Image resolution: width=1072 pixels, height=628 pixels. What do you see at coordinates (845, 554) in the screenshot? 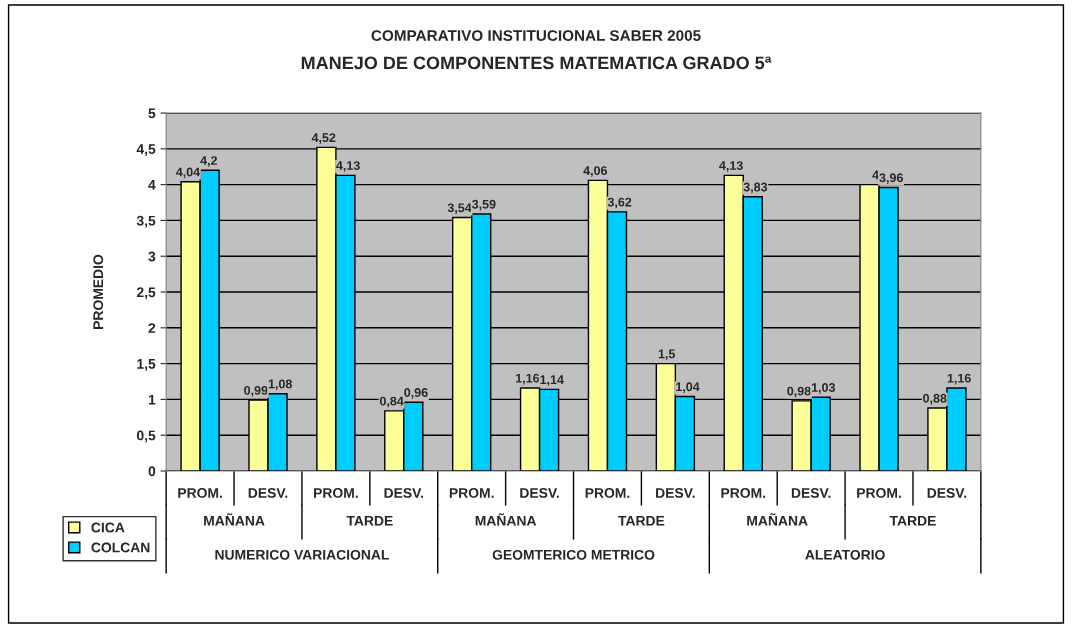
I see `text: ALEATORIO` at bounding box center [845, 554].